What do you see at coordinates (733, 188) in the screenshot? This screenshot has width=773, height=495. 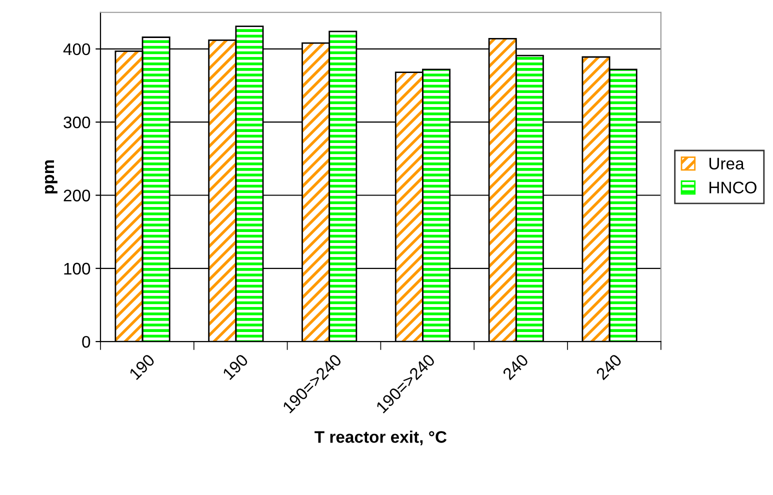 I see `legend-label: HNCO` at bounding box center [733, 188].